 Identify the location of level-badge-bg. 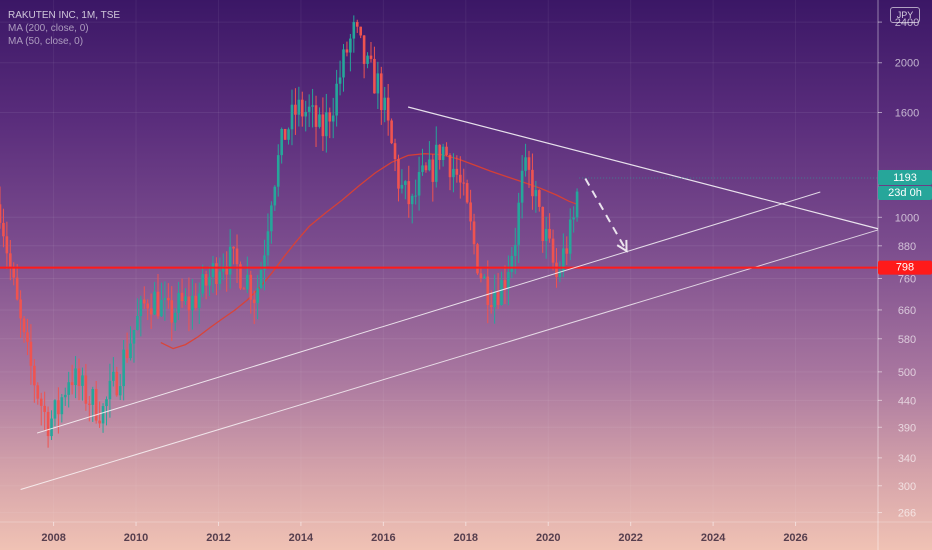
(905, 267).